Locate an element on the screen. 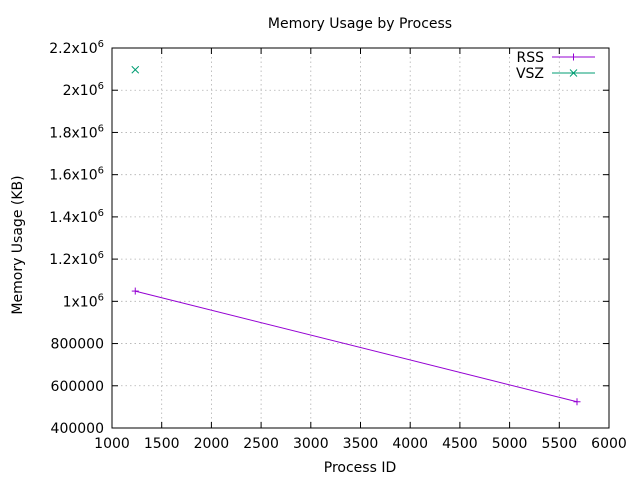 The height and width of the screenshot is (480, 640). x-tick-label: 5000 is located at coordinates (510, 444).